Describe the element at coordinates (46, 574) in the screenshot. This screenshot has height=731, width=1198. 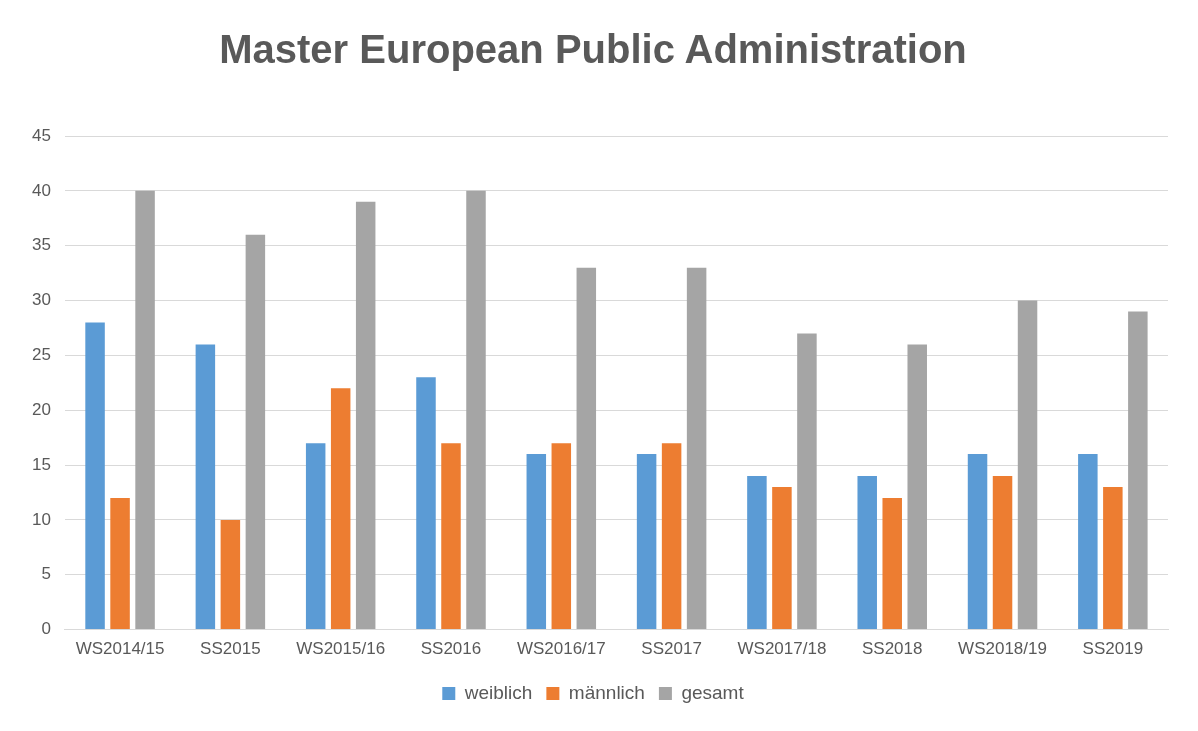
I see `y-tick-label: 5` at that location.